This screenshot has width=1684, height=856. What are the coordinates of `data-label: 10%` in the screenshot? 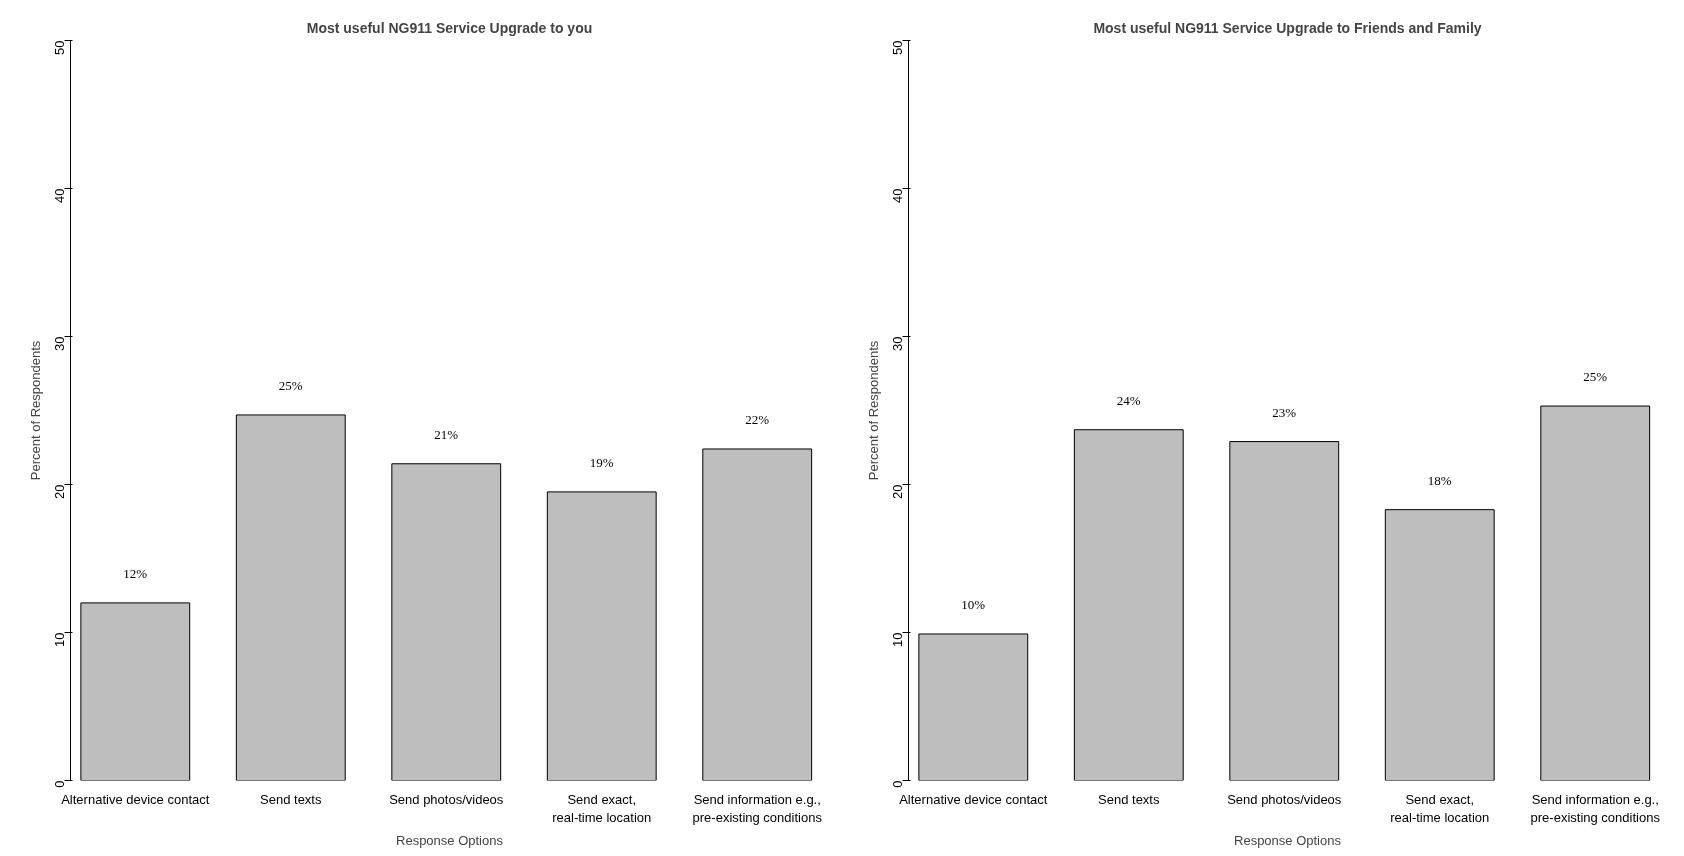 It's located at (973, 604).